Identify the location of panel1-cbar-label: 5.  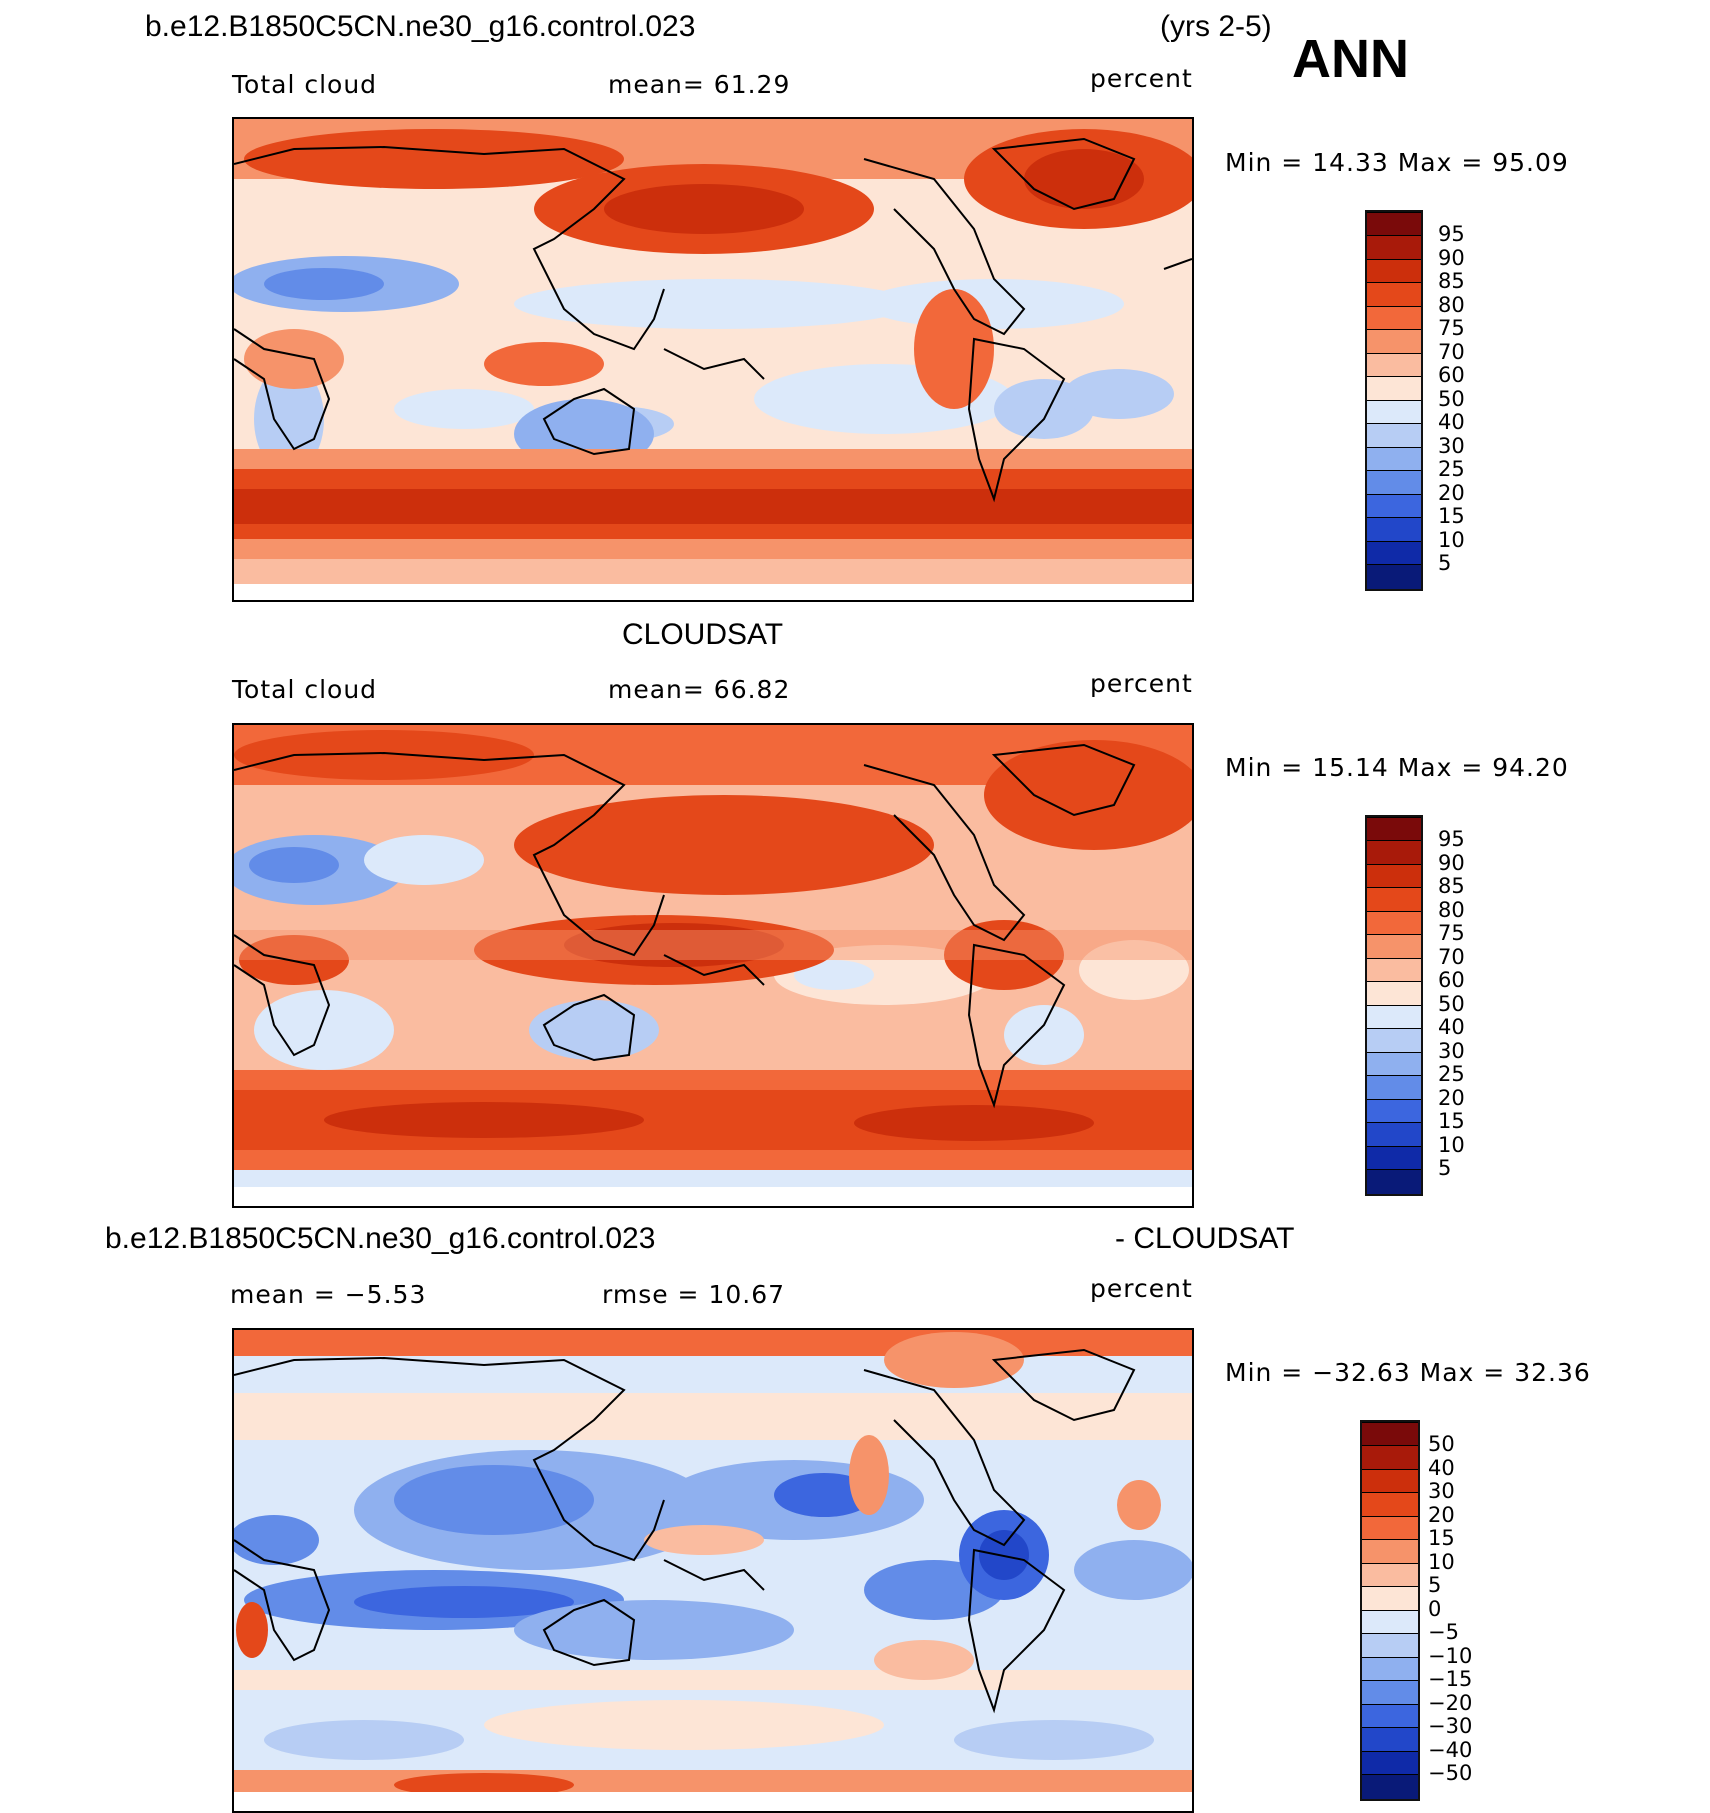
(1445, 563).